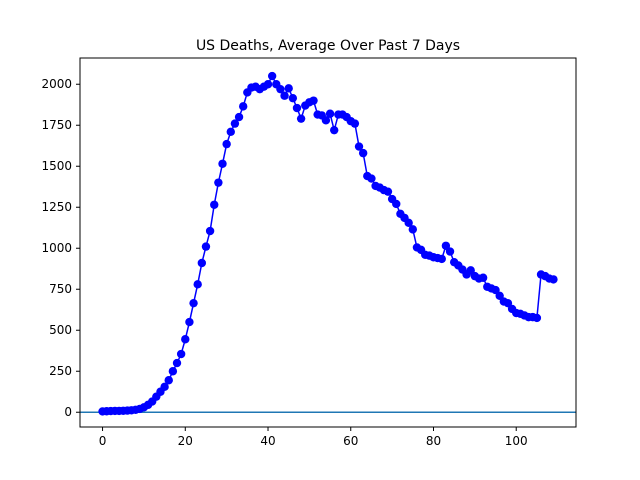  I want to click on x-tick-label: 0, so click(103, 441).